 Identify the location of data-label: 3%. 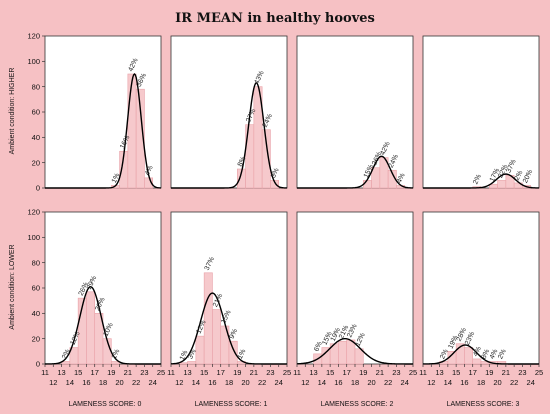
(275, 173).